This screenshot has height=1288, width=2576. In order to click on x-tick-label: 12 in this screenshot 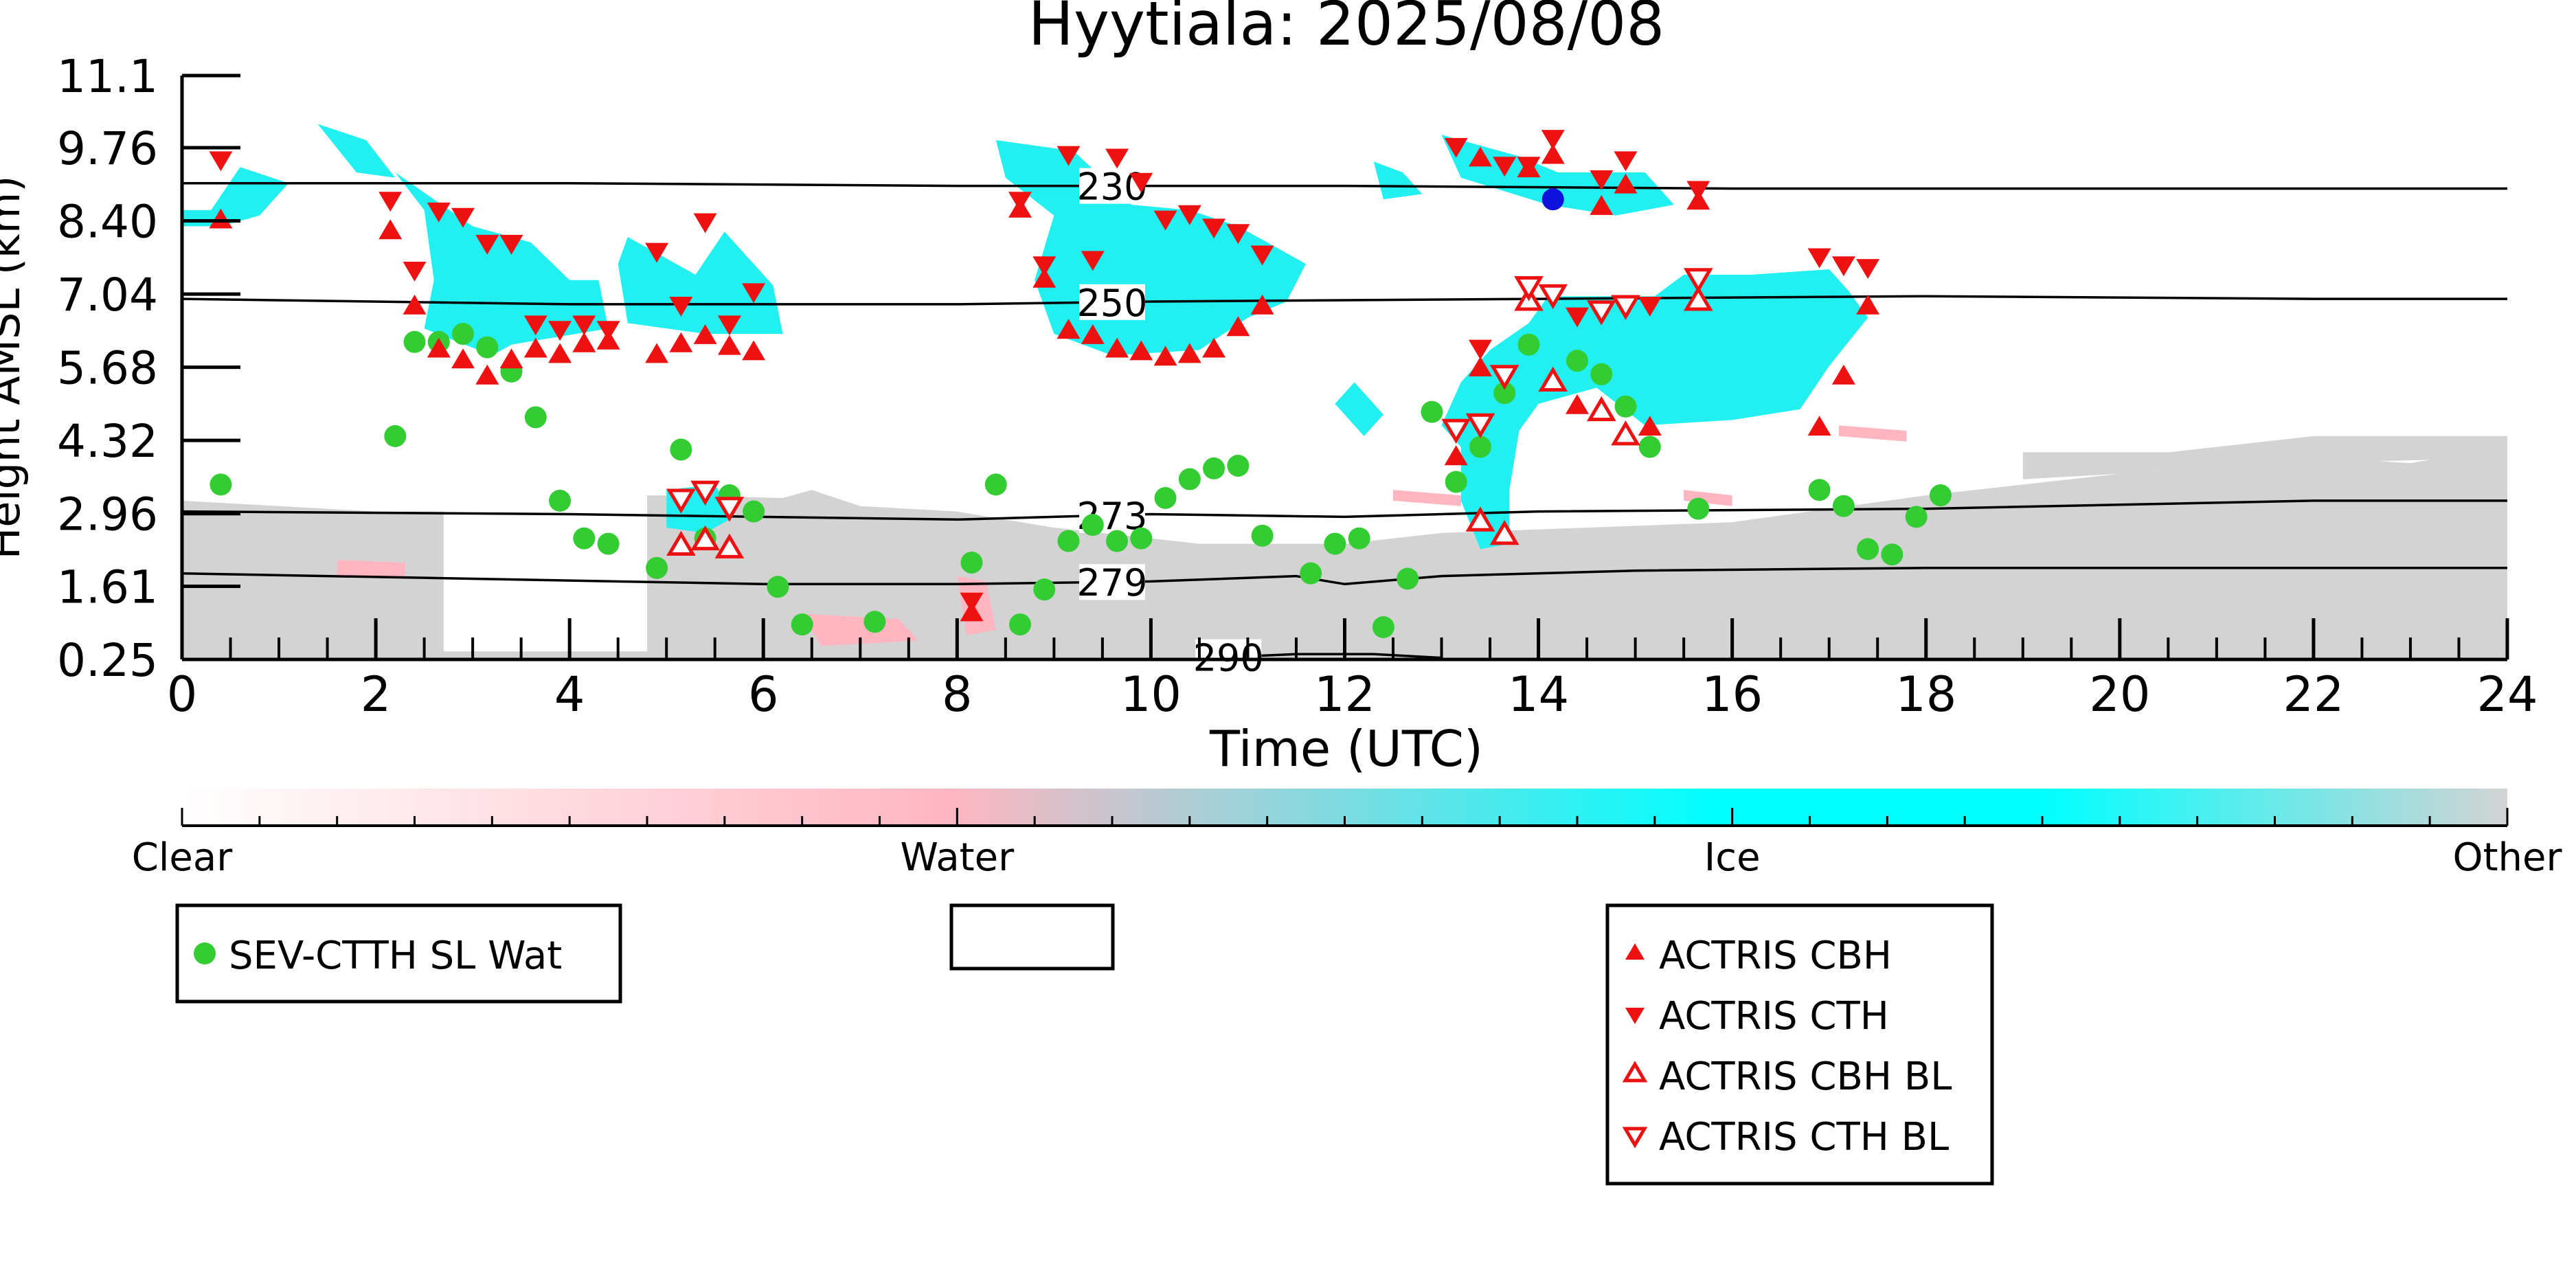, I will do `click(1344, 694)`.